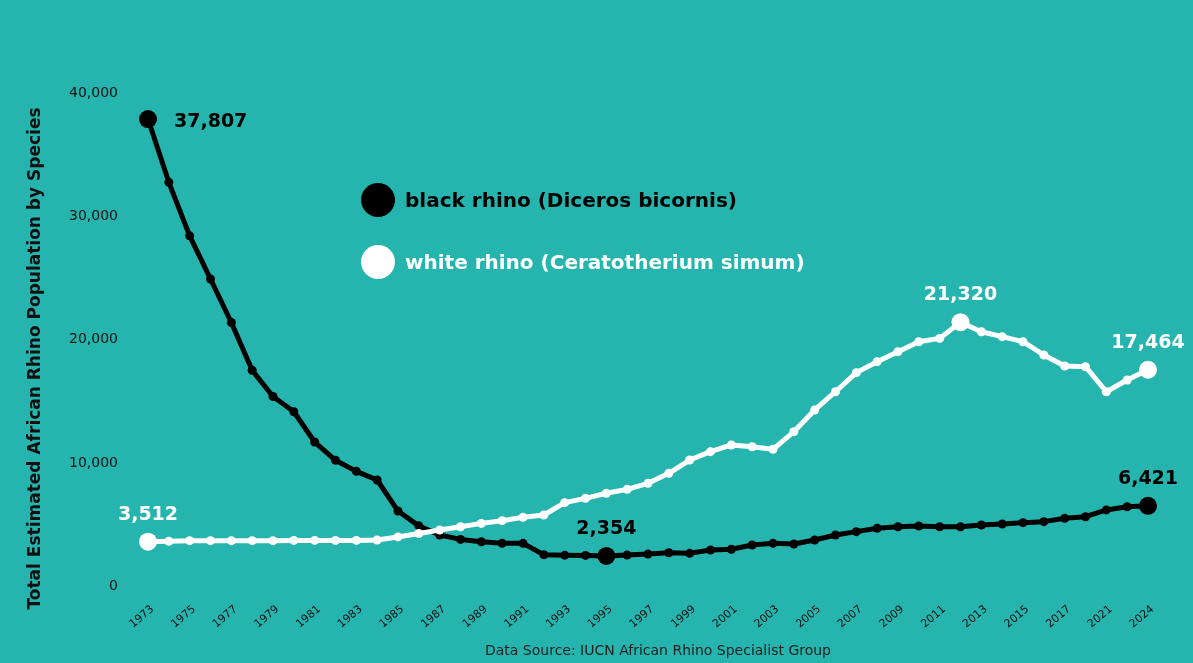 This screenshot has width=1193, height=663. What do you see at coordinates (211, 120) in the screenshot?
I see `data-label: 37,807` at bounding box center [211, 120].